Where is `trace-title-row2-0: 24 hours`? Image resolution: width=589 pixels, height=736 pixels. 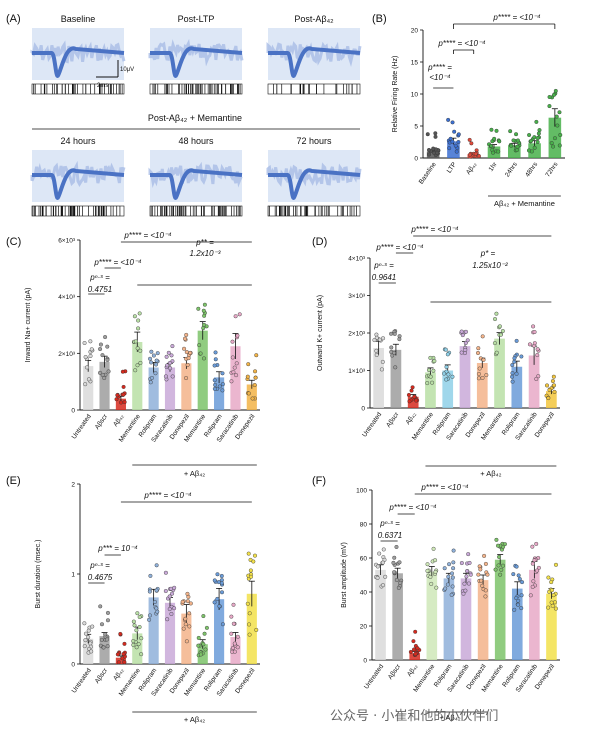 trace-title-row2-0: 24 hours is located at coordinates (78, 141).